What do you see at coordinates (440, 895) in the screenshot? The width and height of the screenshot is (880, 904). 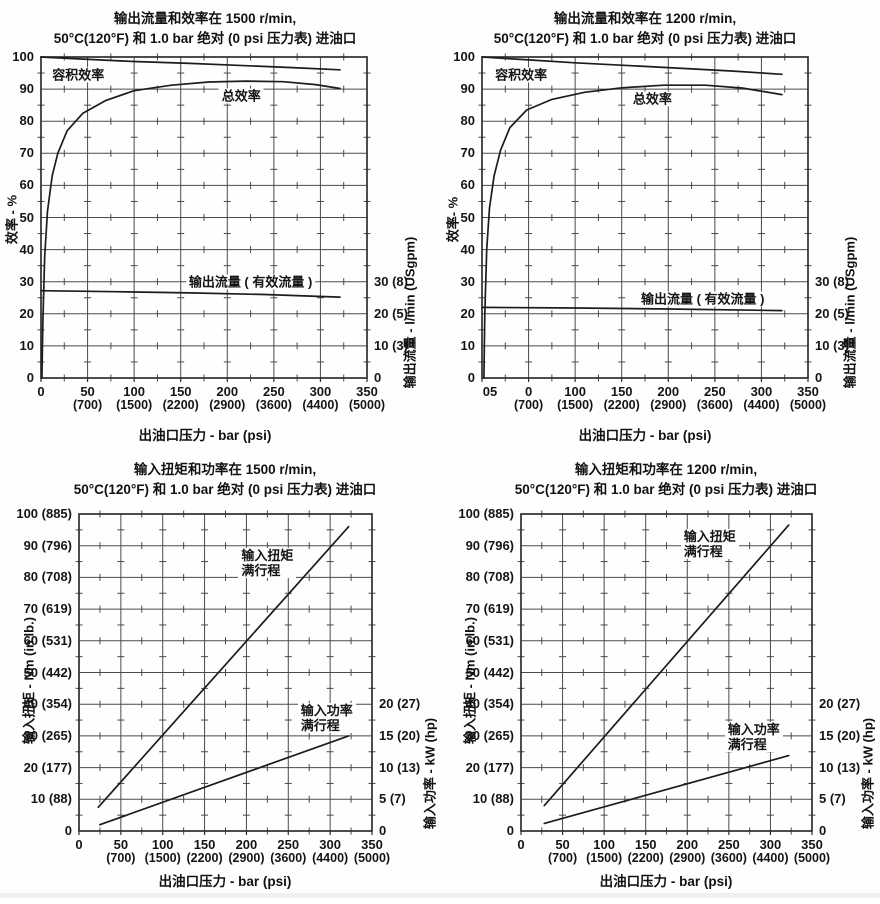 I see `page-bottom-divider` at bounding box center [440, 895].